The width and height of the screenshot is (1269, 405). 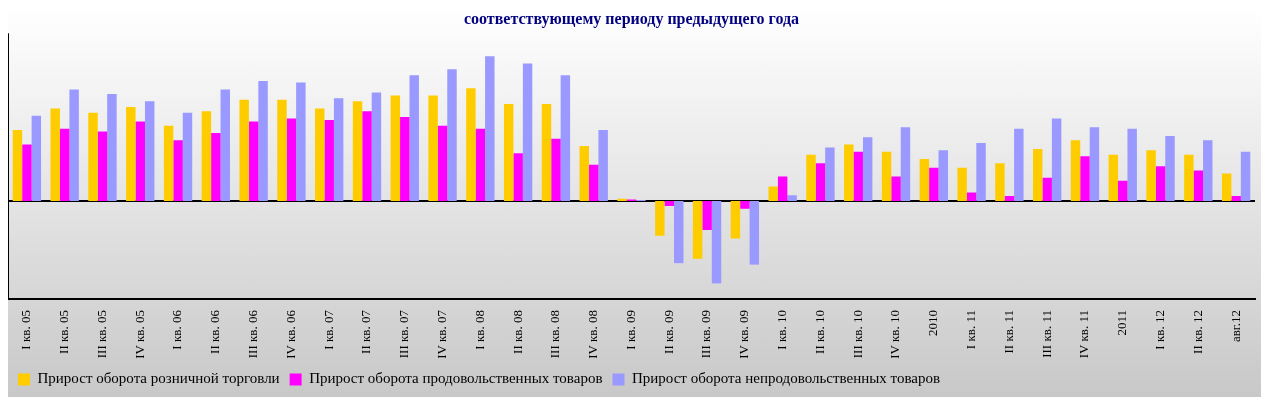 What do you see at coordinates (253, 334) in the screenshot?
I see `x-tick-label: III кв. 06` at bounding box center [253, 334].